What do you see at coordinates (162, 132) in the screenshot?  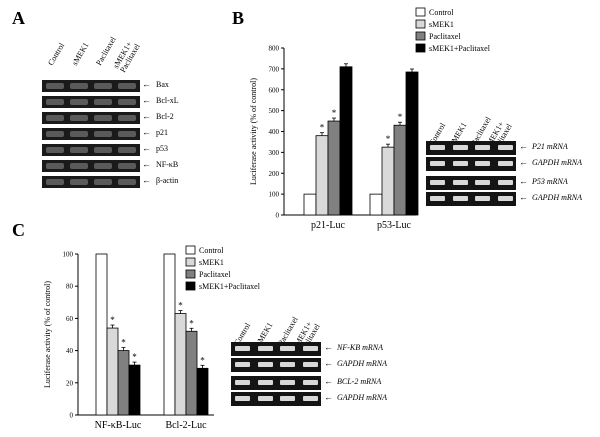 I see `blot-protein-label: p21` at bounding box center [162, 132].